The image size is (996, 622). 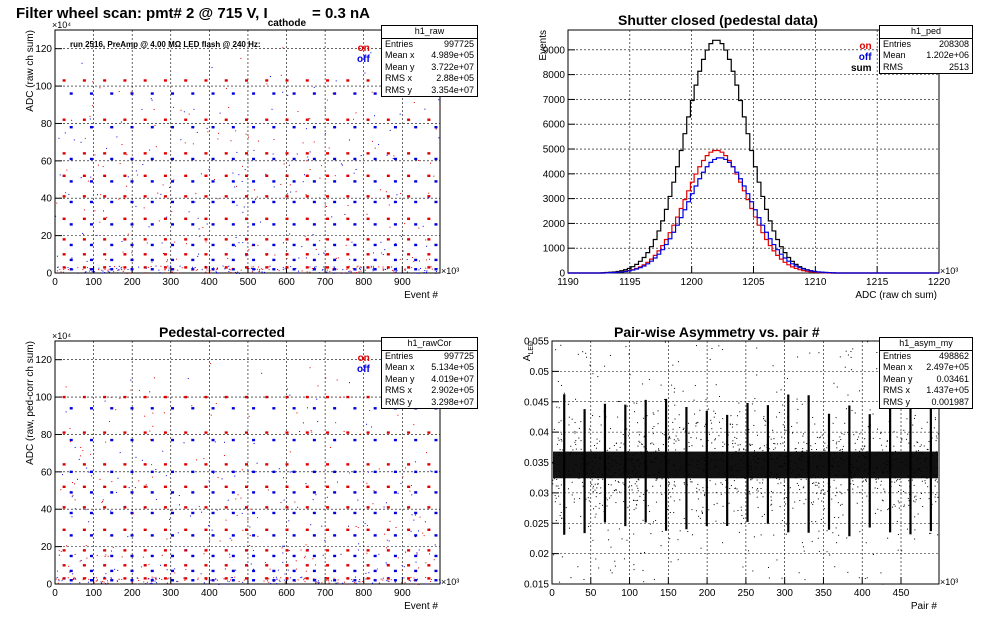 I want to click on panel1-stats-row: RMS x 2.88e+05, so click(x=429, y=78).